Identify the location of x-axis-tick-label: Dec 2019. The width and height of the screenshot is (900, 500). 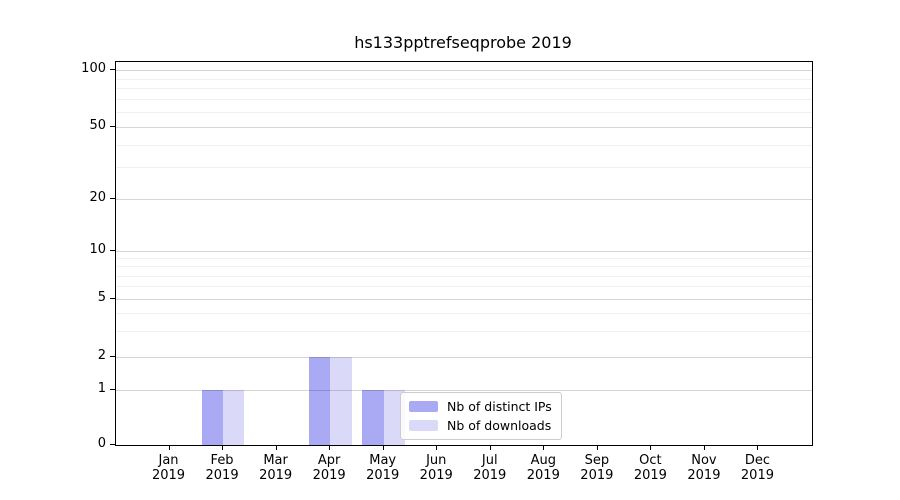
(757, 468).